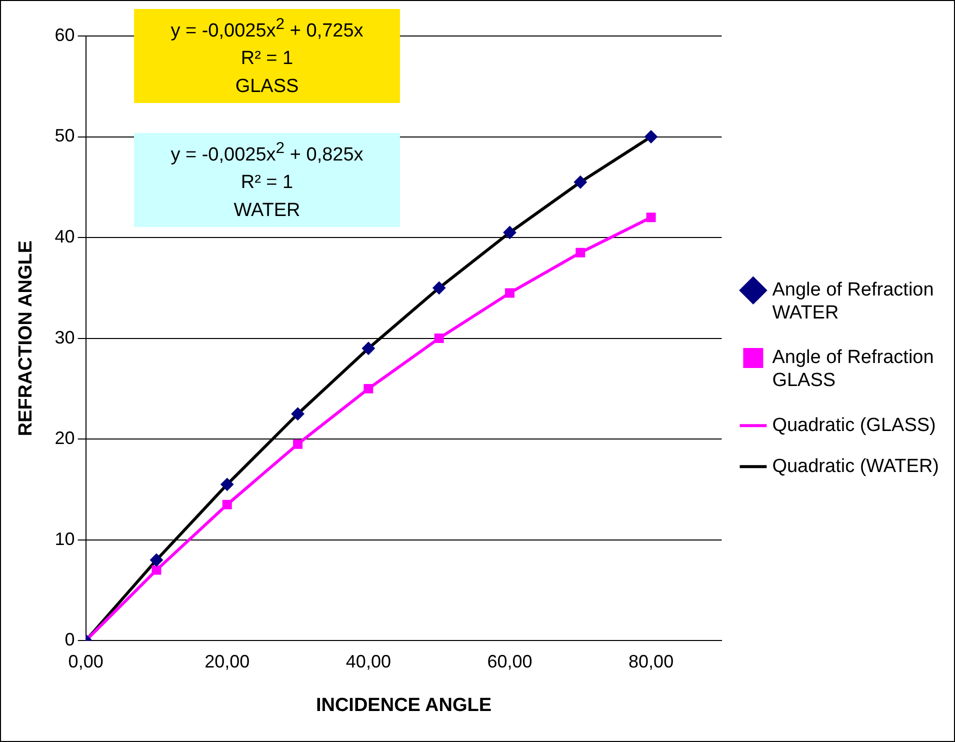 Image resolution: width=955 pixels, height=742 pixels. Describe the element at coordinates (651, 661) in the screenshot. I see `x-tick-label: 80,00` at that location.